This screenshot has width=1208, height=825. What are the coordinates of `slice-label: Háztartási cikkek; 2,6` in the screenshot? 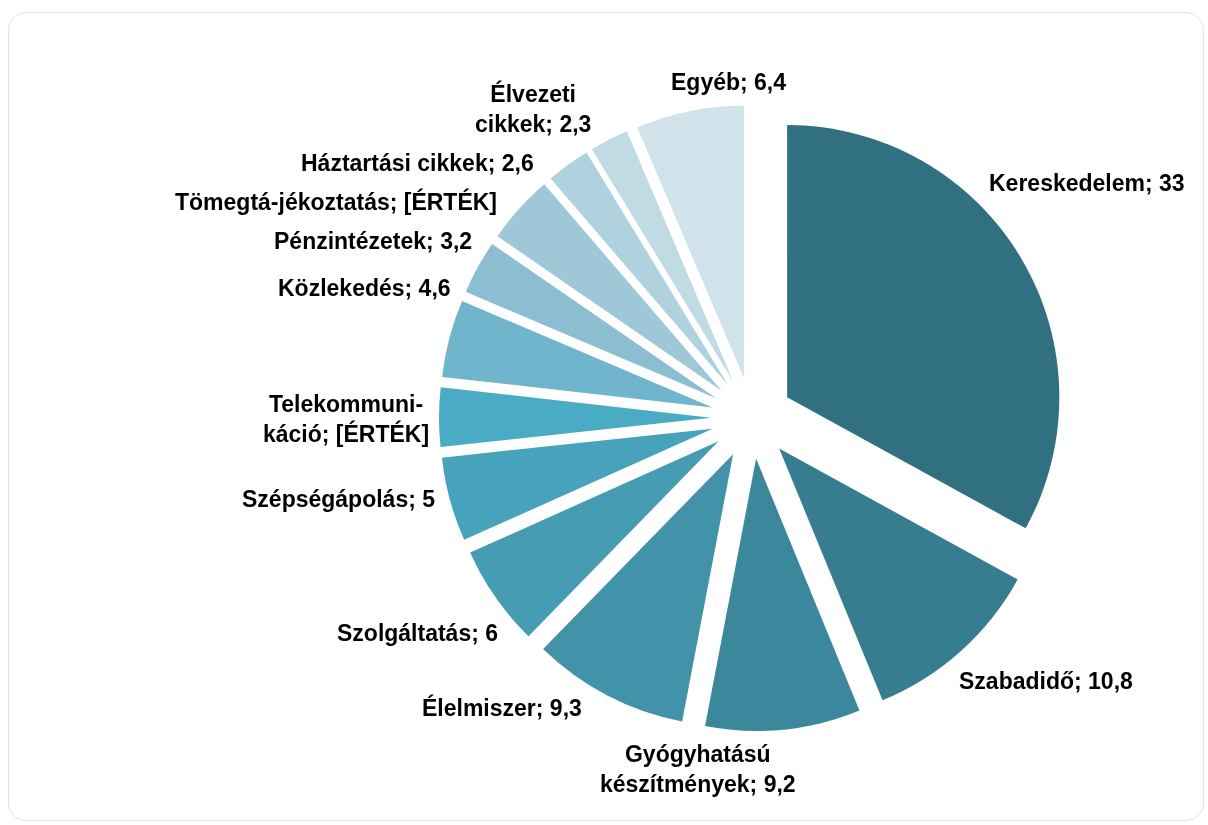 It's located at (417, 163).